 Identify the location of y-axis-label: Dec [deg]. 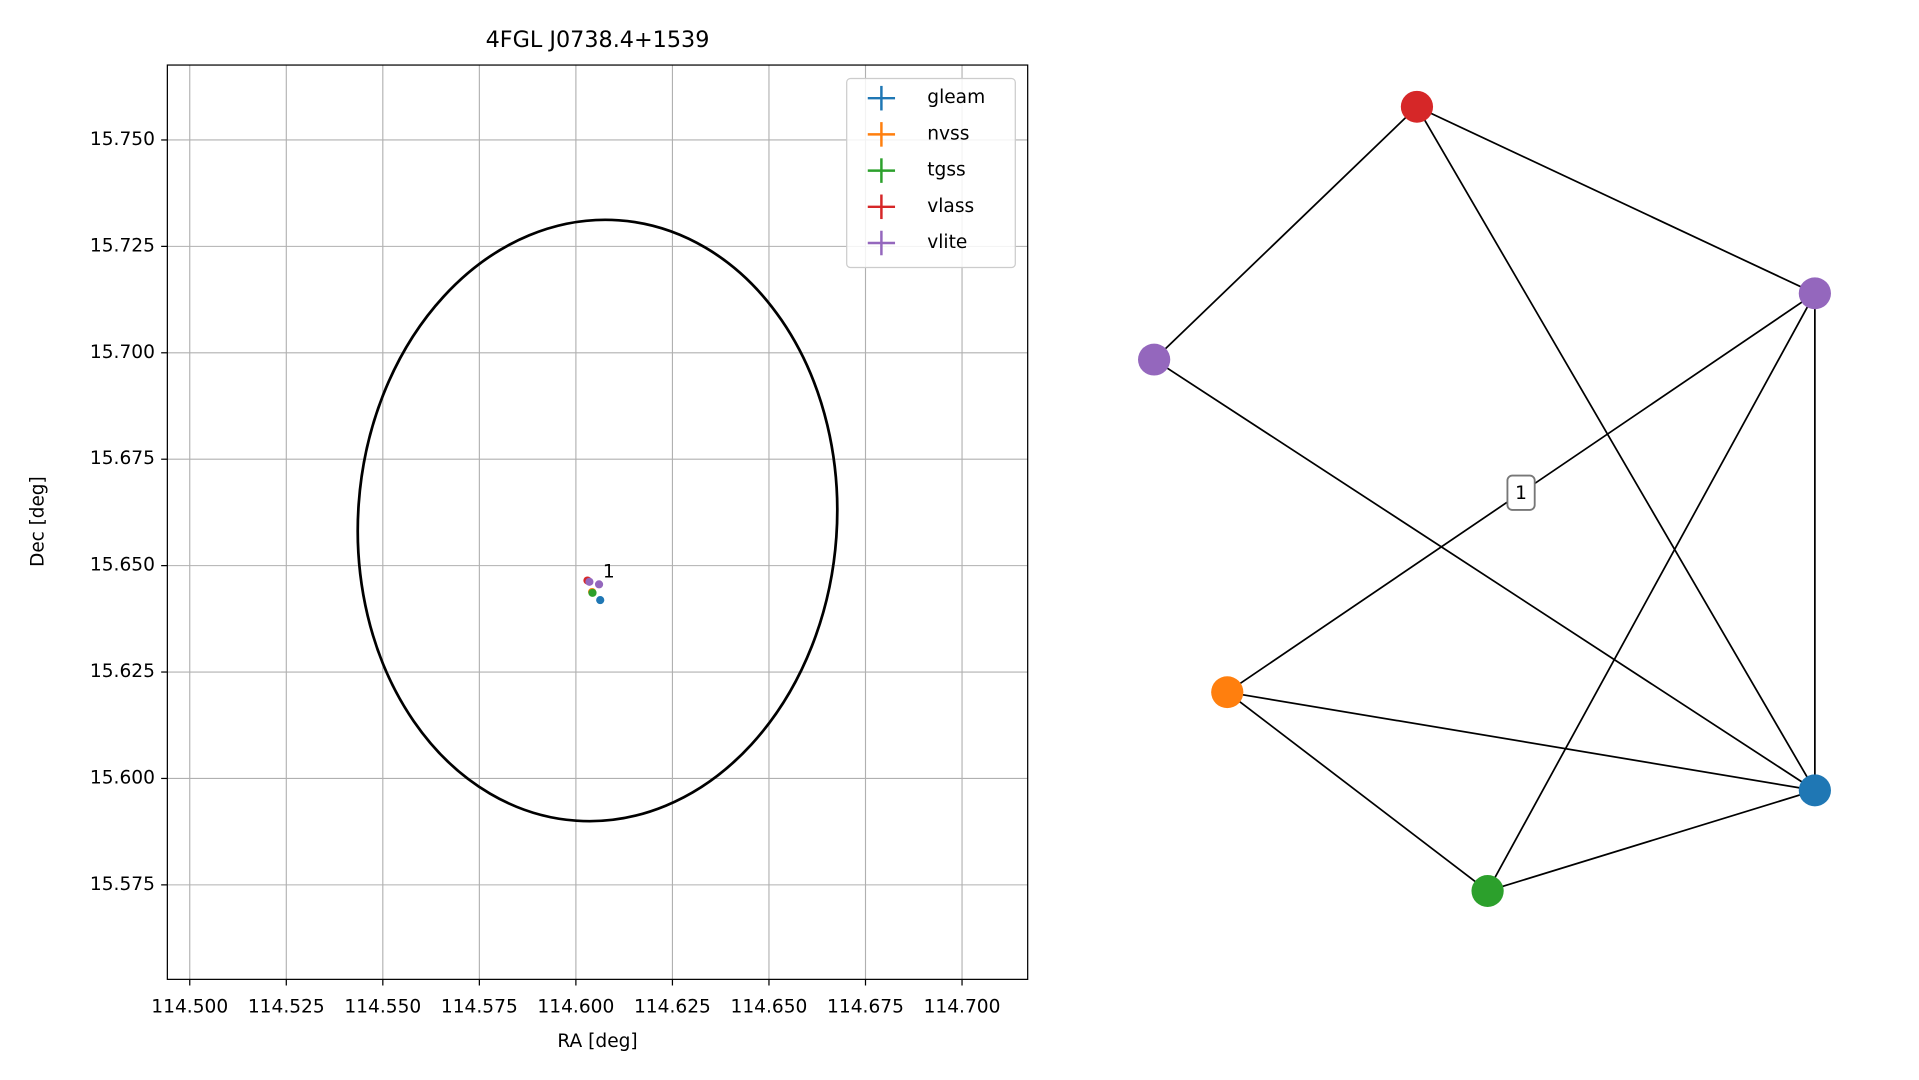
(37, 521).